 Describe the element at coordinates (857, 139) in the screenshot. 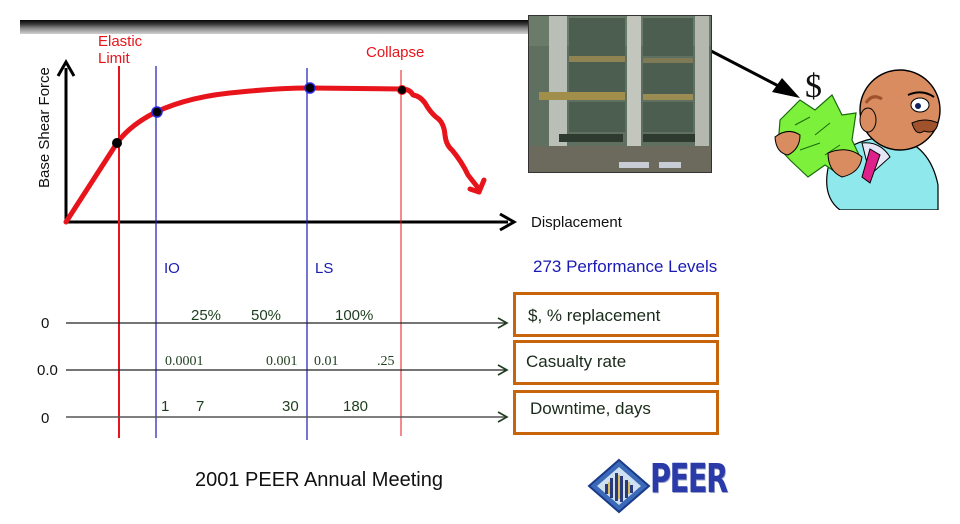

I see `man-with-money-cartoon` at that location.